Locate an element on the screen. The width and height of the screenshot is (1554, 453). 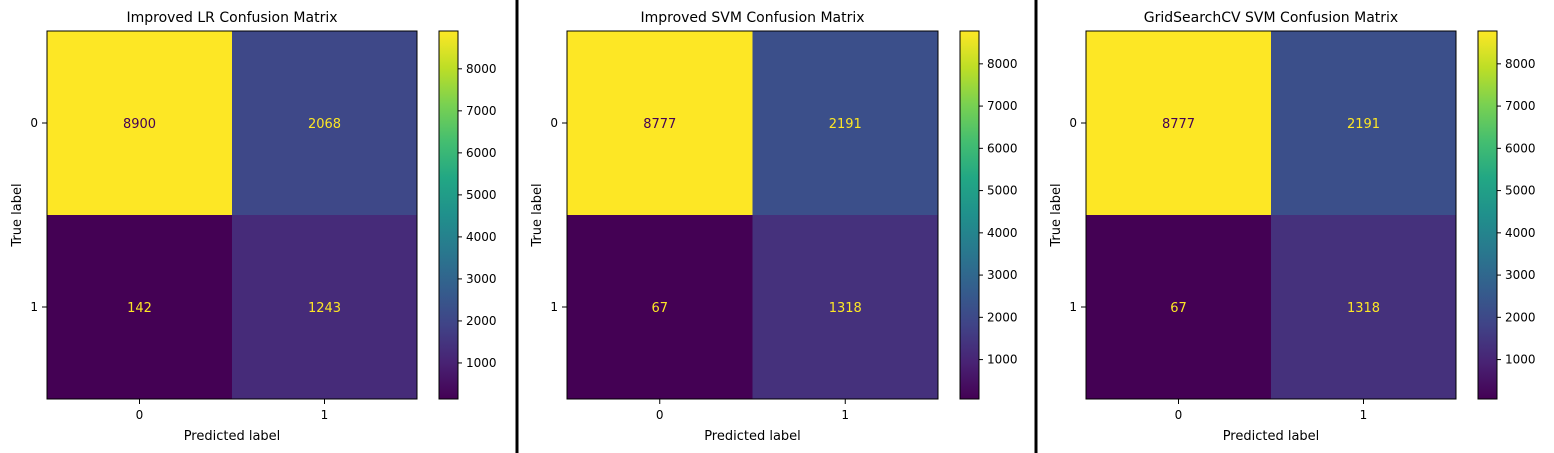
cell-value: 142 is located at coordinates (139, 308).